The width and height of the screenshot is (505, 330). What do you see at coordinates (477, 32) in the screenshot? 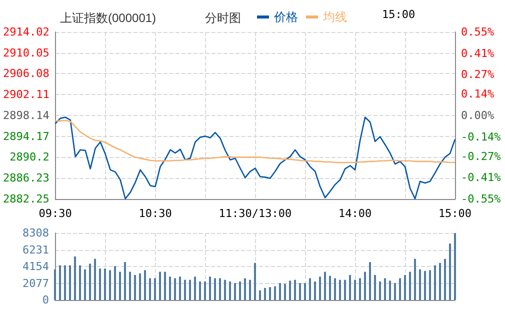
I see `y2-tick-label: 0.55%` at bounding box center [477, 32].